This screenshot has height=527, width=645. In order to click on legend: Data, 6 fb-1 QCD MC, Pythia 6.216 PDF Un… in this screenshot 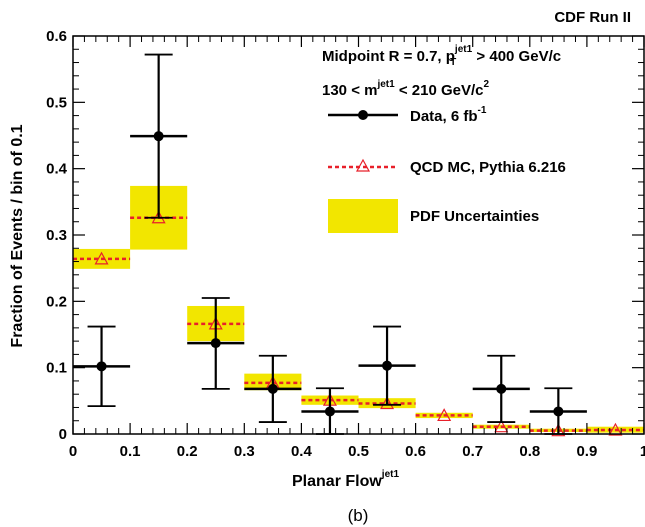, I will do `click(447, 169)`.